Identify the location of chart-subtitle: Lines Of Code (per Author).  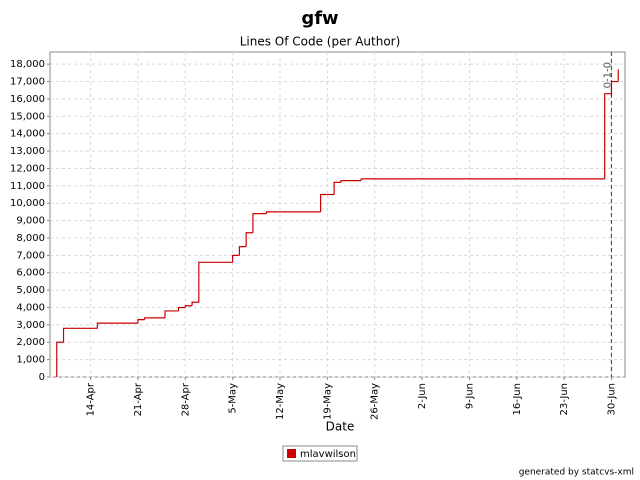
(320, 42).